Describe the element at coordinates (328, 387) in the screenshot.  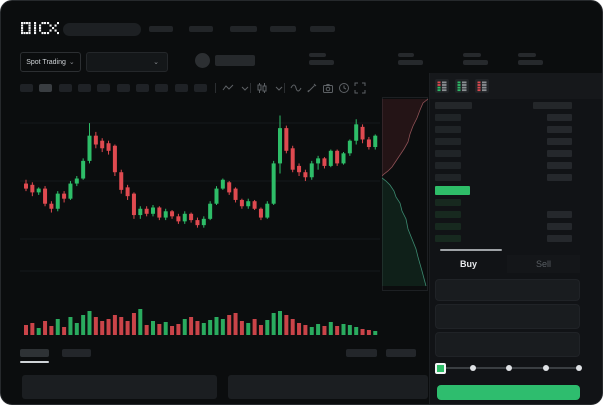
I see `bottom-panel-right` at that location.